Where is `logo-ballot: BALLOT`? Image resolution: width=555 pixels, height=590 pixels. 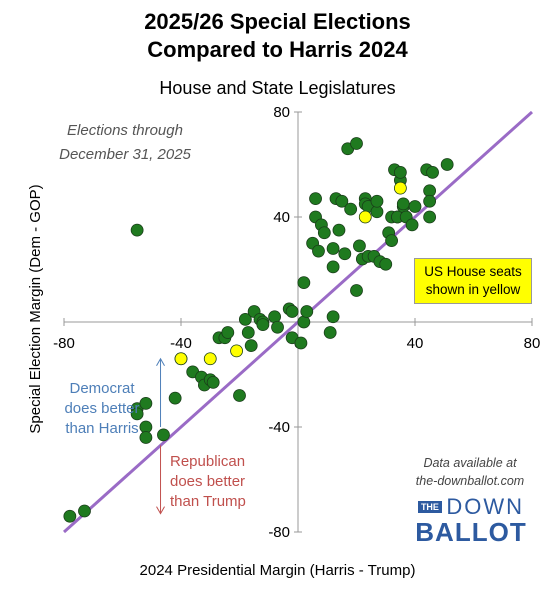 logo-ballot: BALLOT is located at coordinates (471, 532).